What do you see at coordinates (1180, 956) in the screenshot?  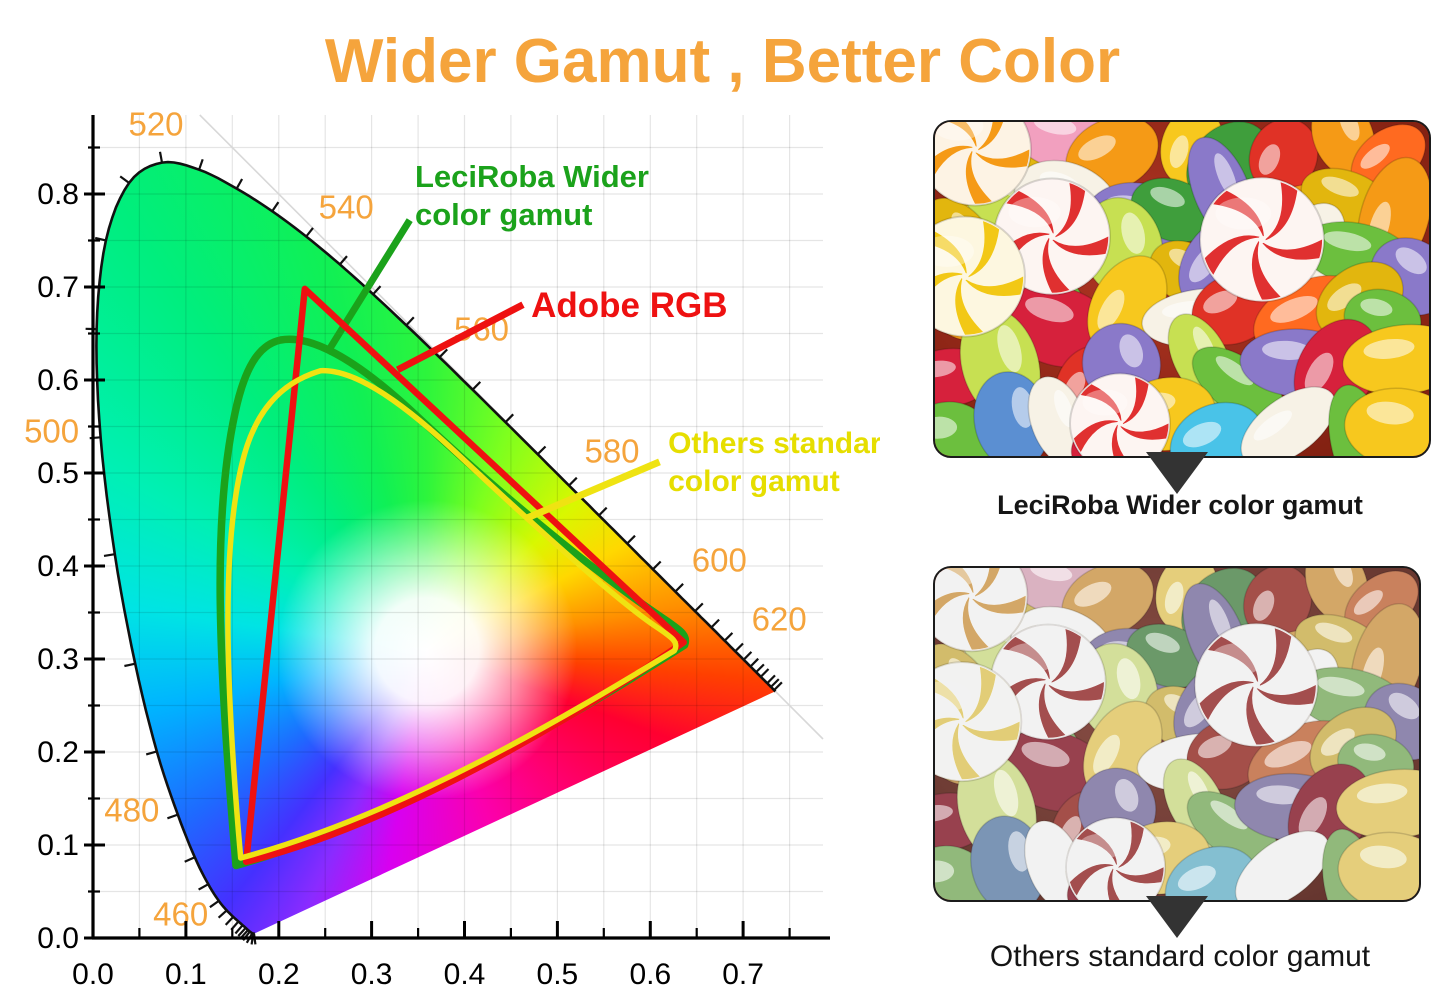 I see `caption-standard-gamut: Others standard color gamut` at bounding box center [1180, 956].